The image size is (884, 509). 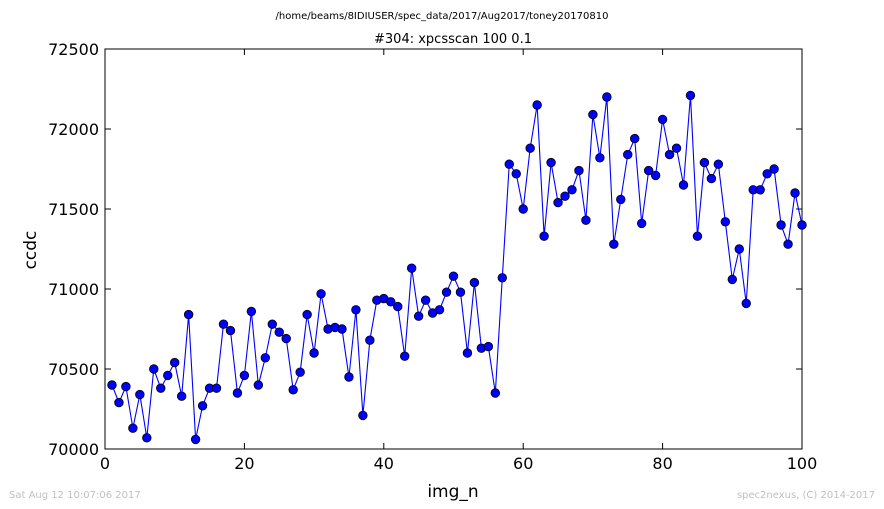 I want to click on x-tick-label: 60, so click(x=523, y=463).